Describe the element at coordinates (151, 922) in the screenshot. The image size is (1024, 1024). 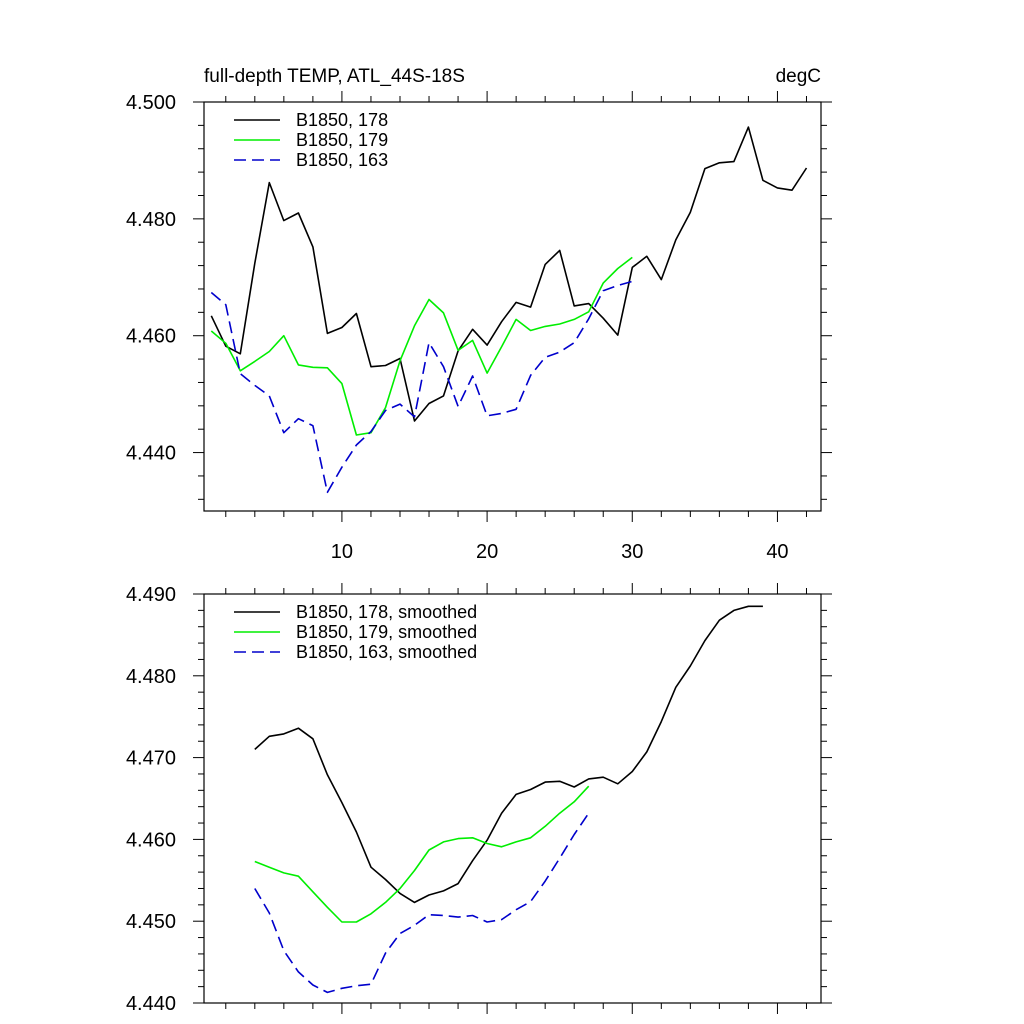
I see `y-tick-label: 4.450` at that location.